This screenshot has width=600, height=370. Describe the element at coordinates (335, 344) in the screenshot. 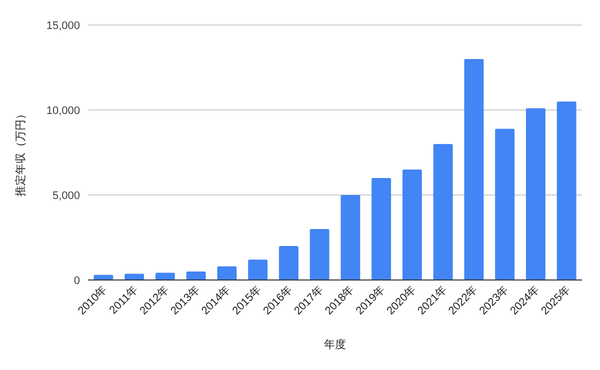

I see `x-axis-title: 年度` at that location.